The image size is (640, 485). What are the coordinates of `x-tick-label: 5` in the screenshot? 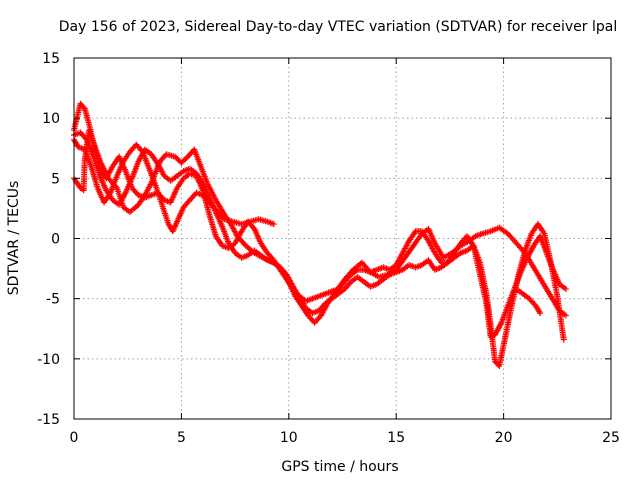 It's located at (181, 438).